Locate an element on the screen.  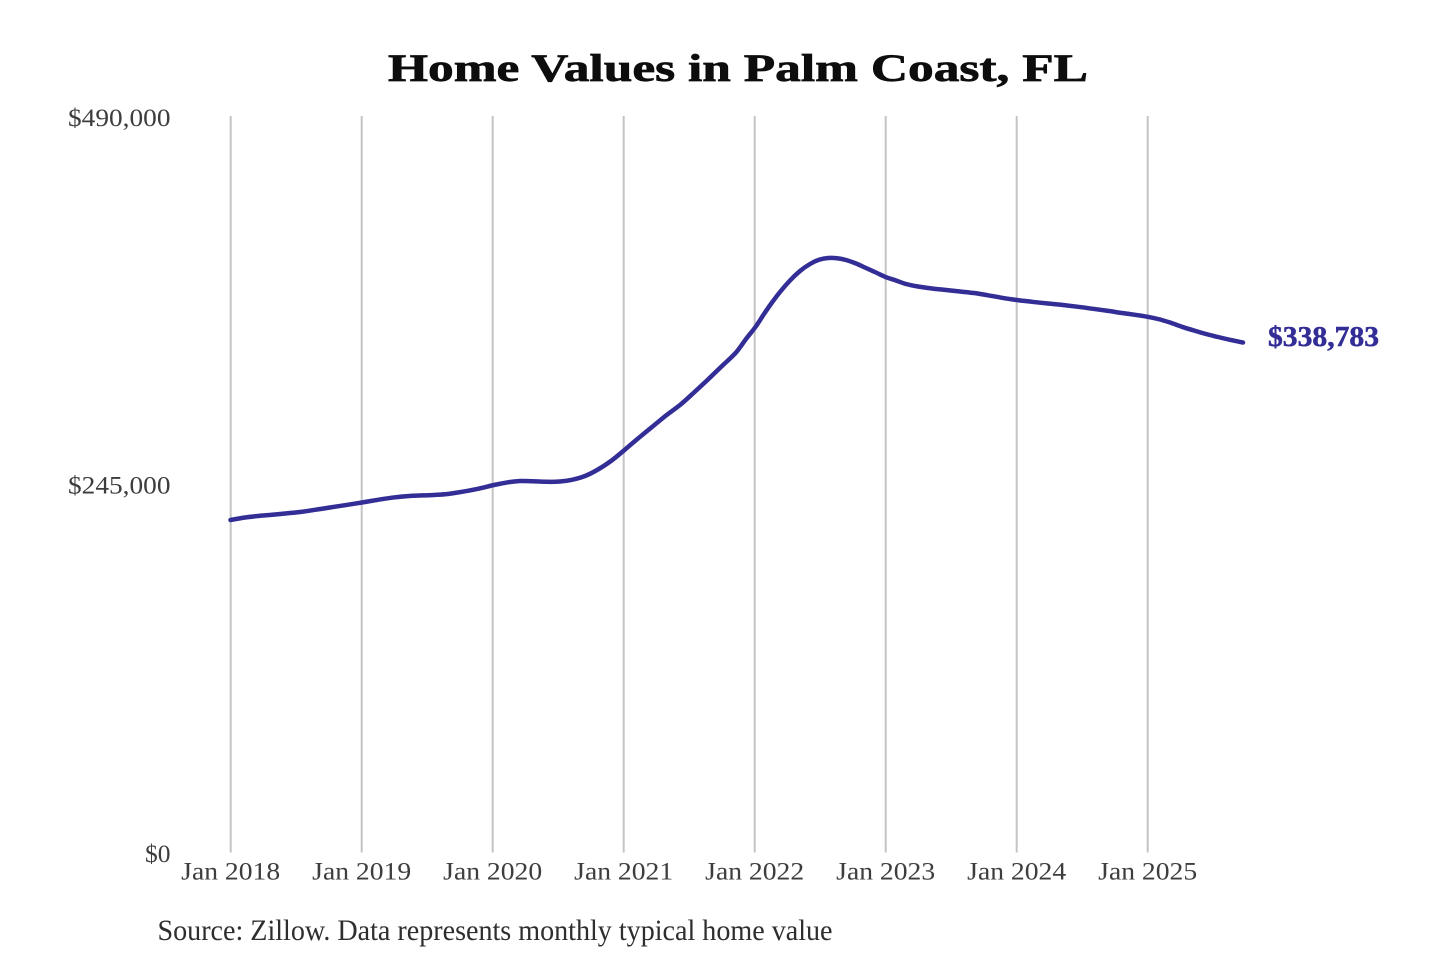
svg-text: Jan 2021 is located at coordinates (623, 872).